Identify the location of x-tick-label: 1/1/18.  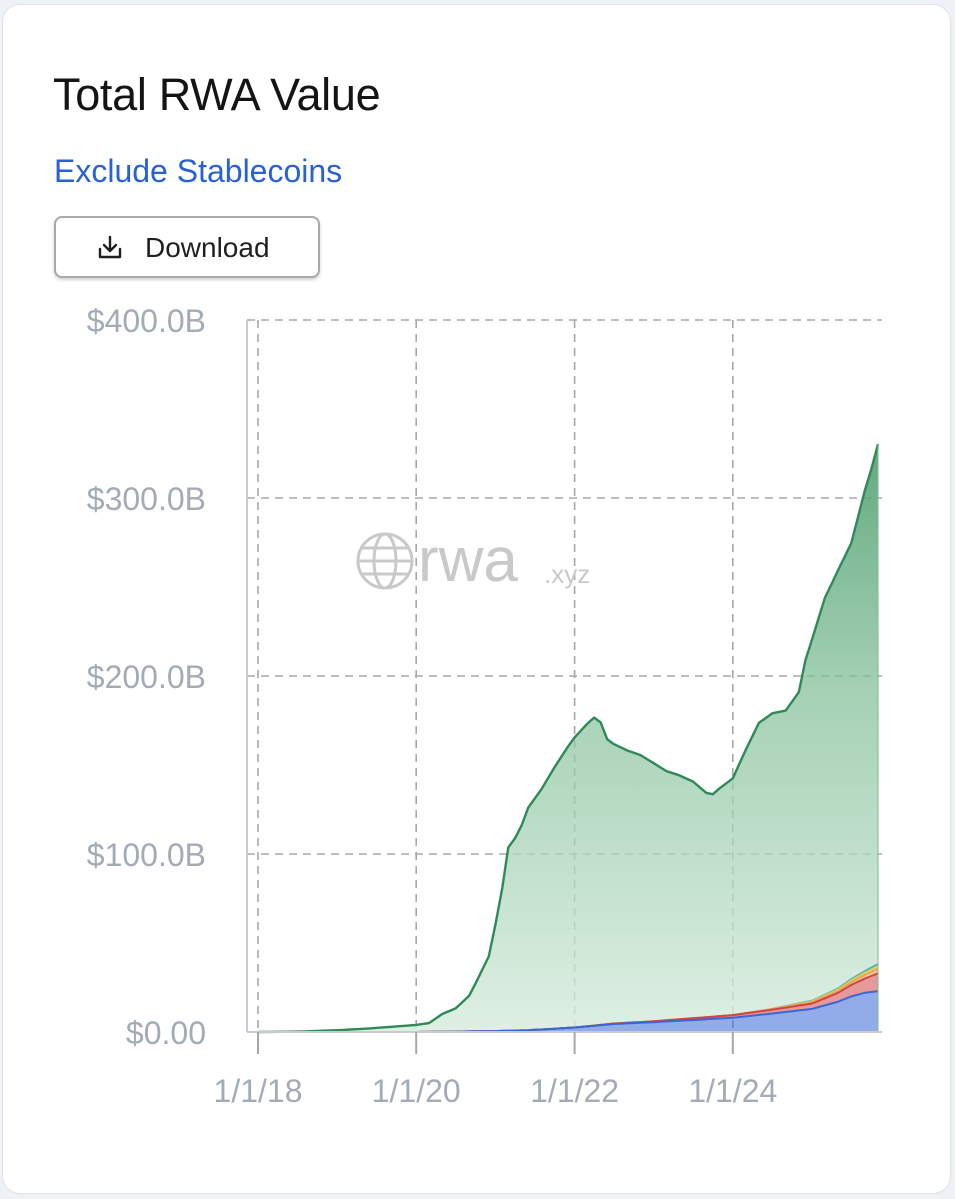
(258, 1091).